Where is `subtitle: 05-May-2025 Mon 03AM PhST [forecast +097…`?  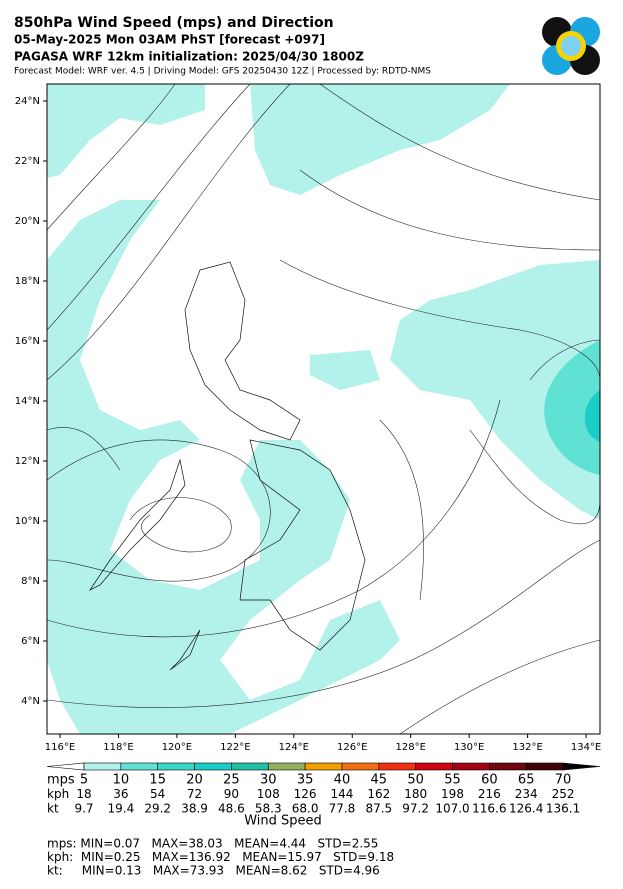 subtitle: 05-May-2025 Mon 03AM PhST [forecast +097… is located at coordinates (169, 40).